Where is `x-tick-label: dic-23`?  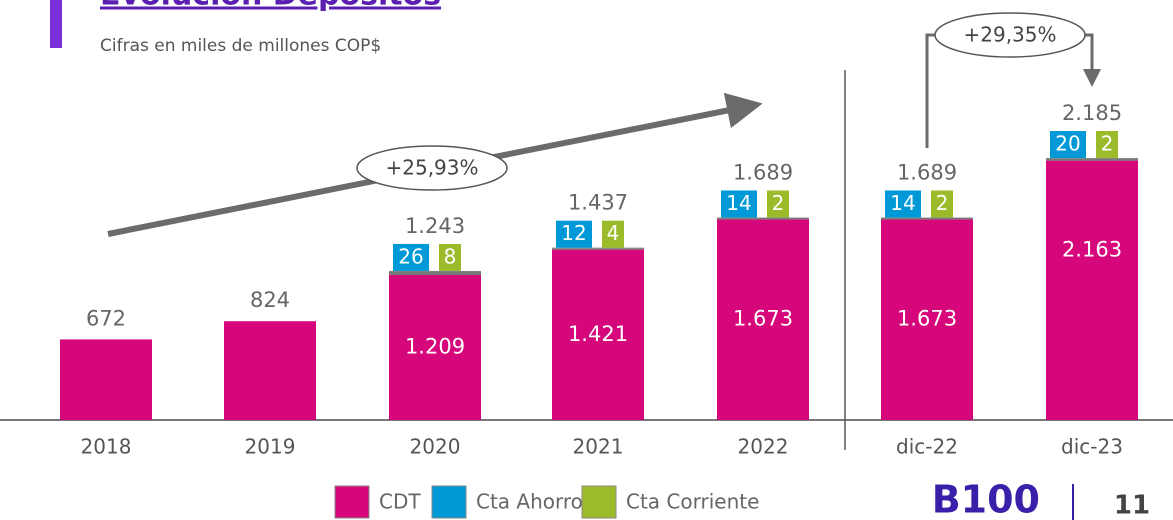
x-tick-label: dic-23 is located at coordinates (1092, 447).